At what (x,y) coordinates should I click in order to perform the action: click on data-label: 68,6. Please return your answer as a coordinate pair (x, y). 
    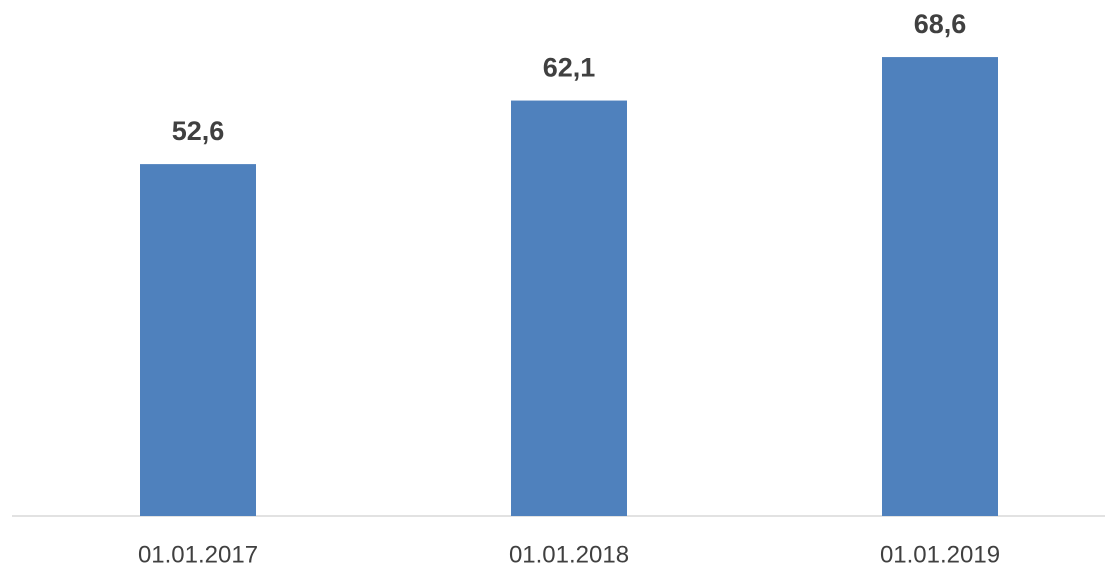
    Looking at the image, I should click on (940, 24).